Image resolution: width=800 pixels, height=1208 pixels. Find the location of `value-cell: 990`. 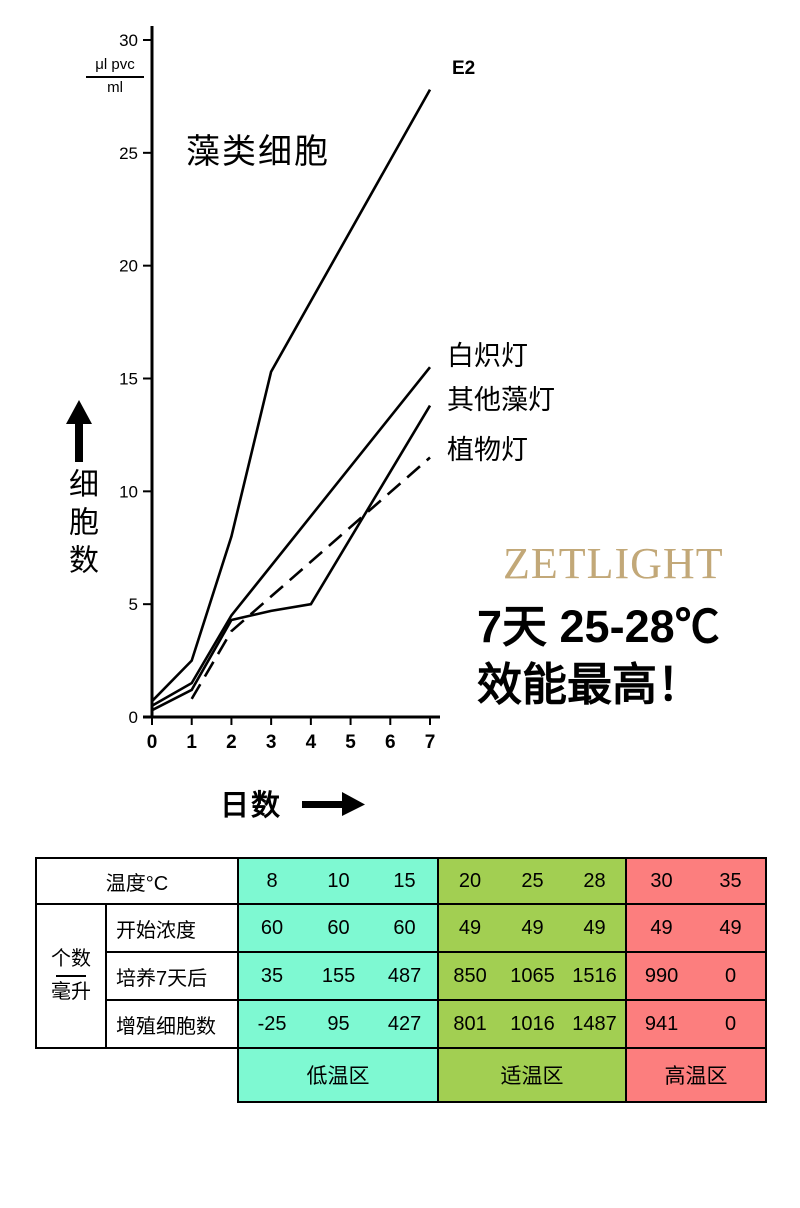

value-cell: 990 is located at coordinates (661, 976).